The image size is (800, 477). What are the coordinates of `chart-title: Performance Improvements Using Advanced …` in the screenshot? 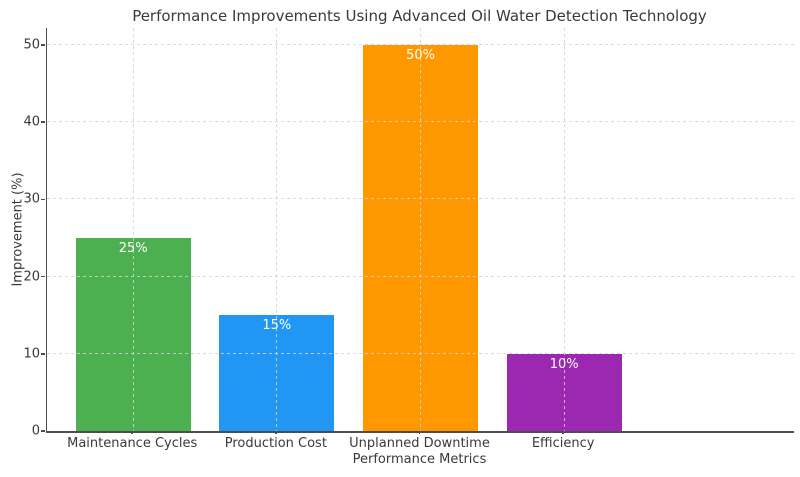 It's located at (419, 16).